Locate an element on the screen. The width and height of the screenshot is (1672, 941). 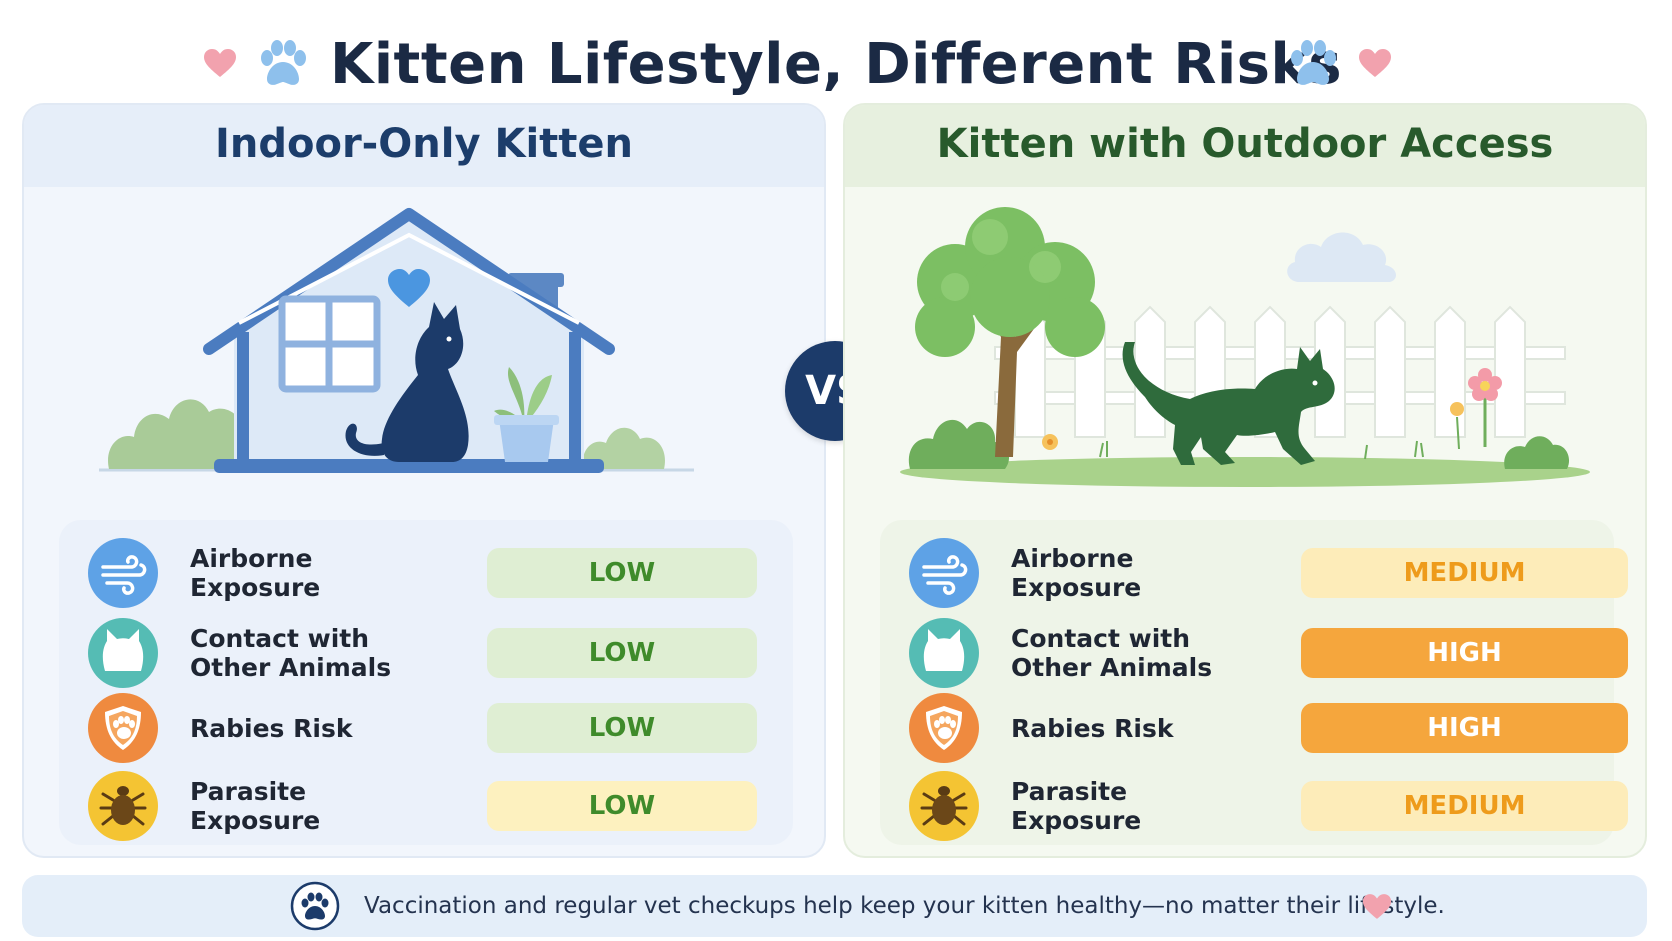
risk-row-airborne: Airborne Exposure LOW is located at coordinates (426, 573).